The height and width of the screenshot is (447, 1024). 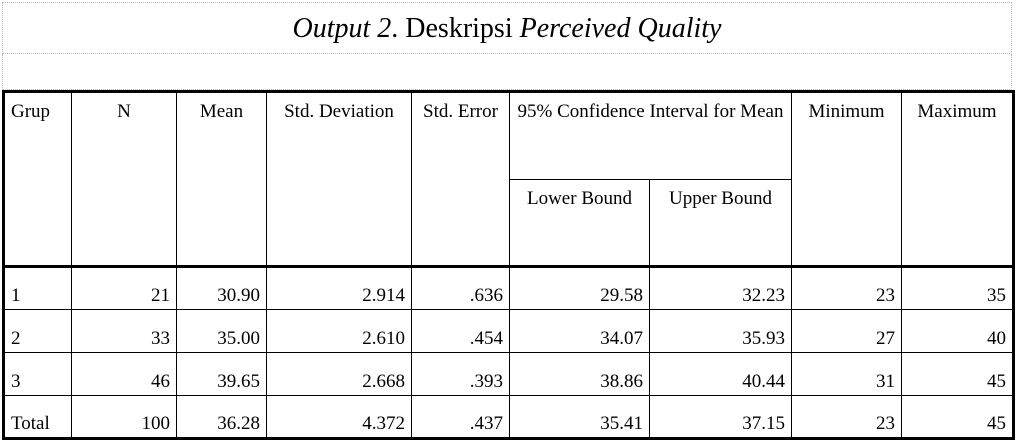 What do you see at coordinates (339, 288) in the screenshot?
I see `table-cell: 2.914` at bounding box center [339, 288].